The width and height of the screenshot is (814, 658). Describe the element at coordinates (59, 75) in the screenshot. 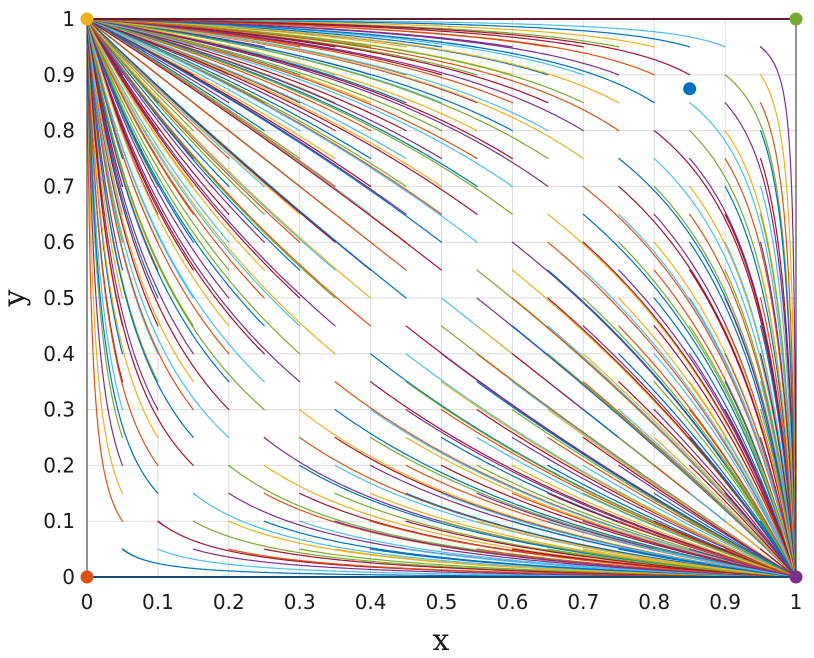

I see `y-tick-label: 0.9` at that location.